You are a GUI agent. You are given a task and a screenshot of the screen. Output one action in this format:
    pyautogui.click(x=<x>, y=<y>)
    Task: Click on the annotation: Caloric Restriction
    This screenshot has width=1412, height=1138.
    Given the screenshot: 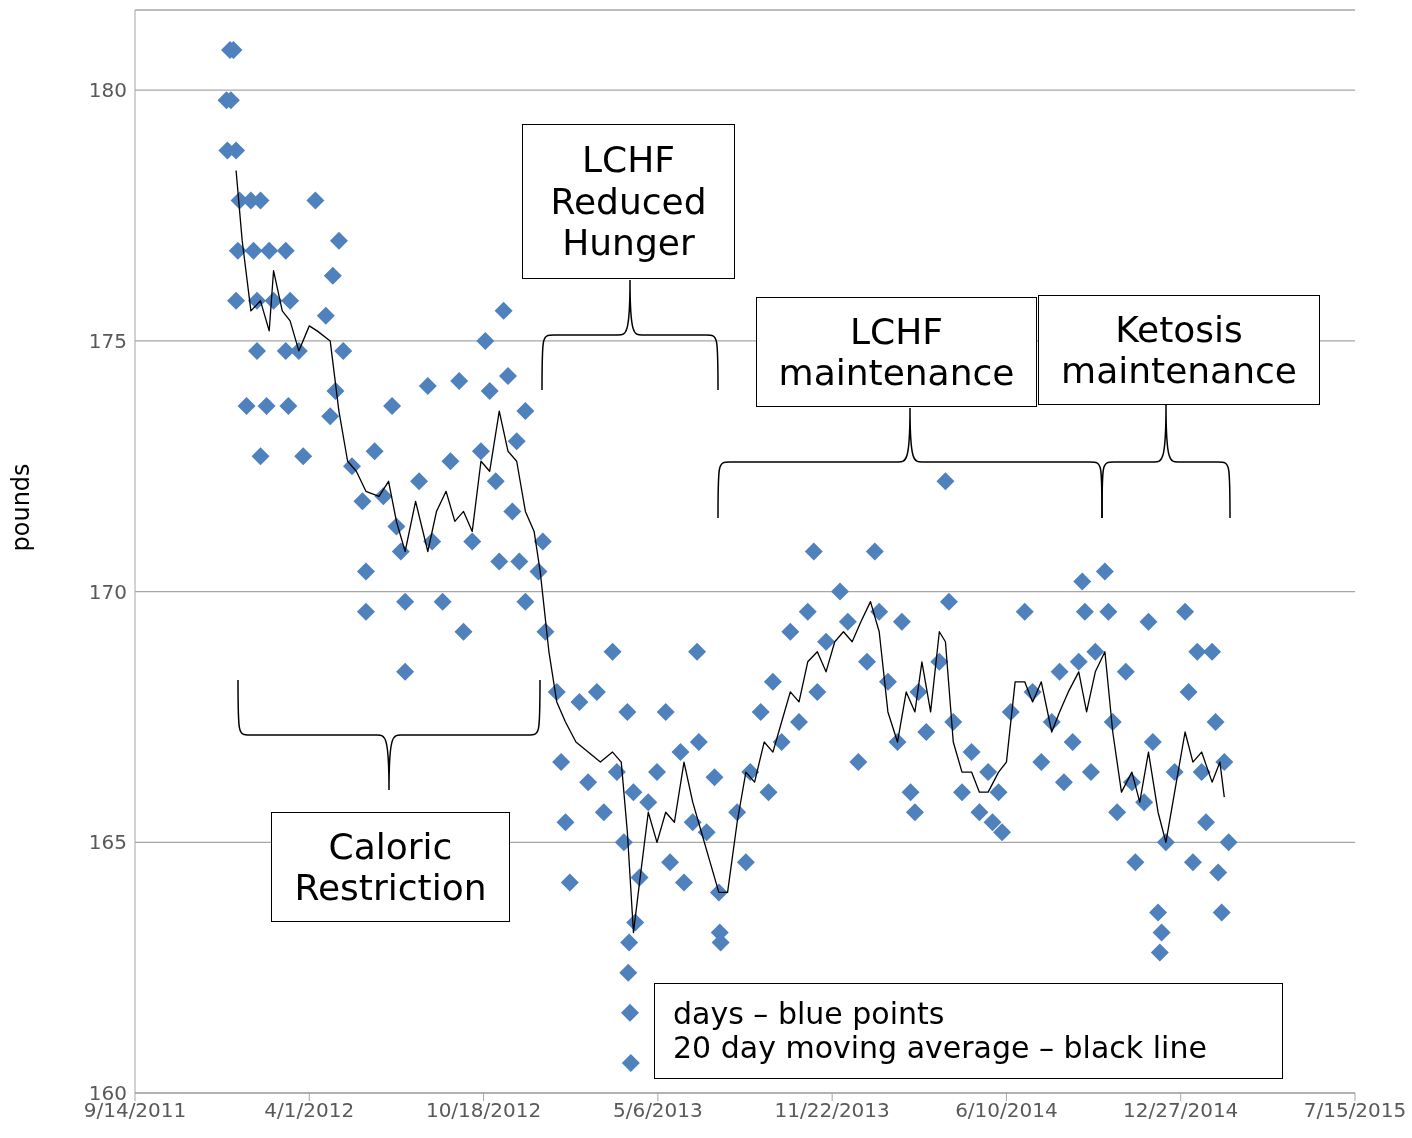 What is the action you would take?
    pyautogui.click(x=390, y=867)
    